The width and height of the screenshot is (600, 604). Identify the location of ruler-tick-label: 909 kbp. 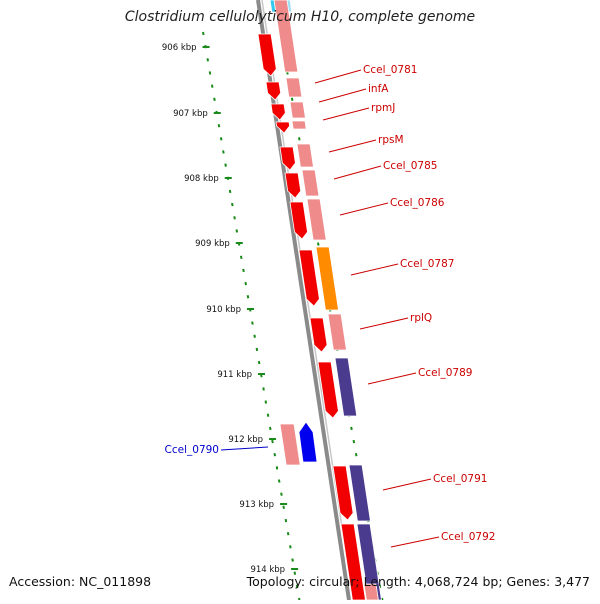
(212, 244).